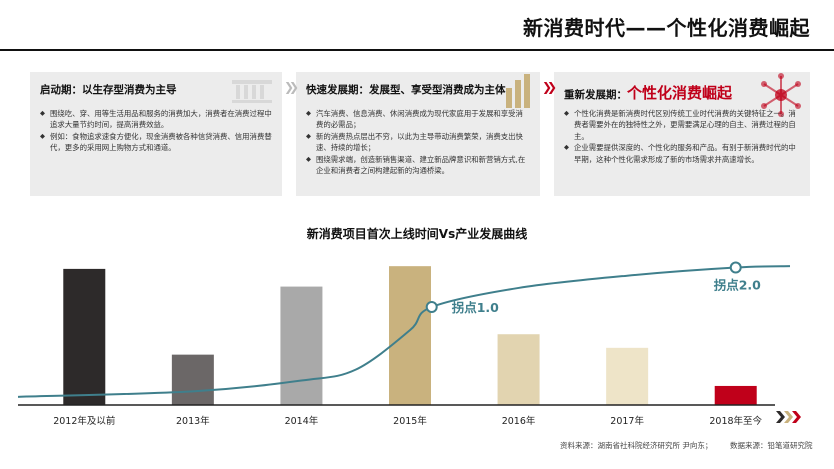  I want to click on x-tick-label: 2016年, so click(519, 421).